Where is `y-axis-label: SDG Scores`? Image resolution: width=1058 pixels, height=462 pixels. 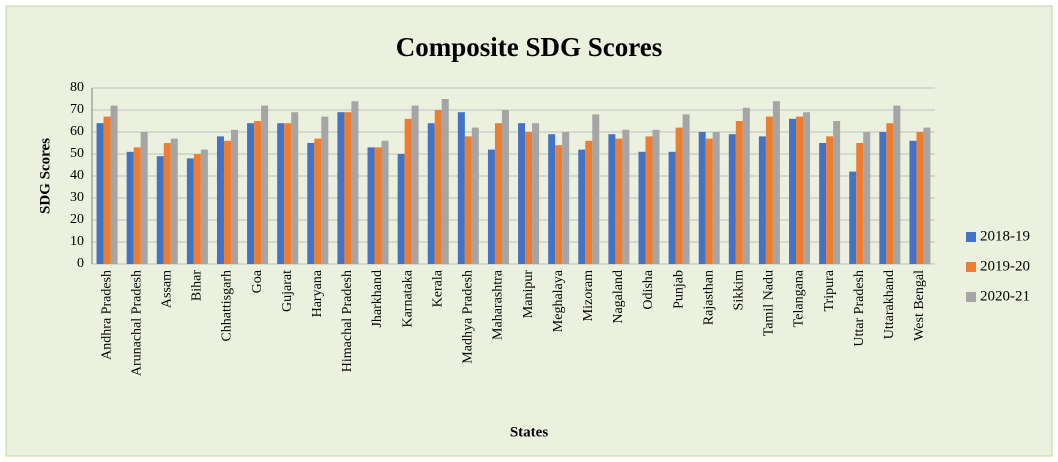 y-axis-label: SDG Scores is located at coordinates (45, 176).